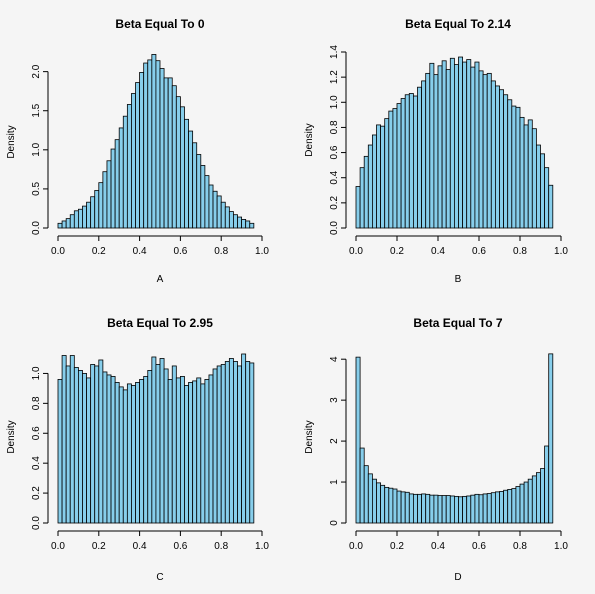 This screenshot has width=595, height=594. What do you see at coordinates (356, 251) in the screenshot?
I see `x-tick-label: 0.0` at bounding box center [356, 251].